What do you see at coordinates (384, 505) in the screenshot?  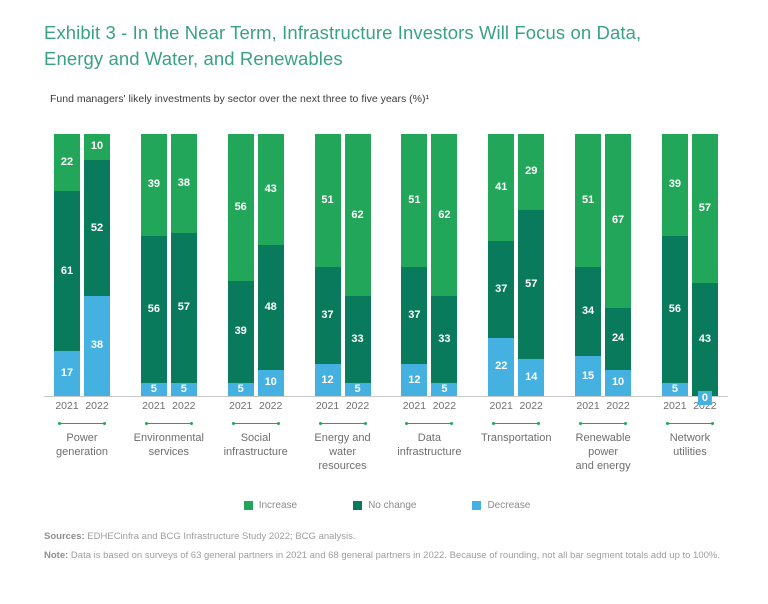 I see `legend-item: No change` at bounding box center [384, 505].